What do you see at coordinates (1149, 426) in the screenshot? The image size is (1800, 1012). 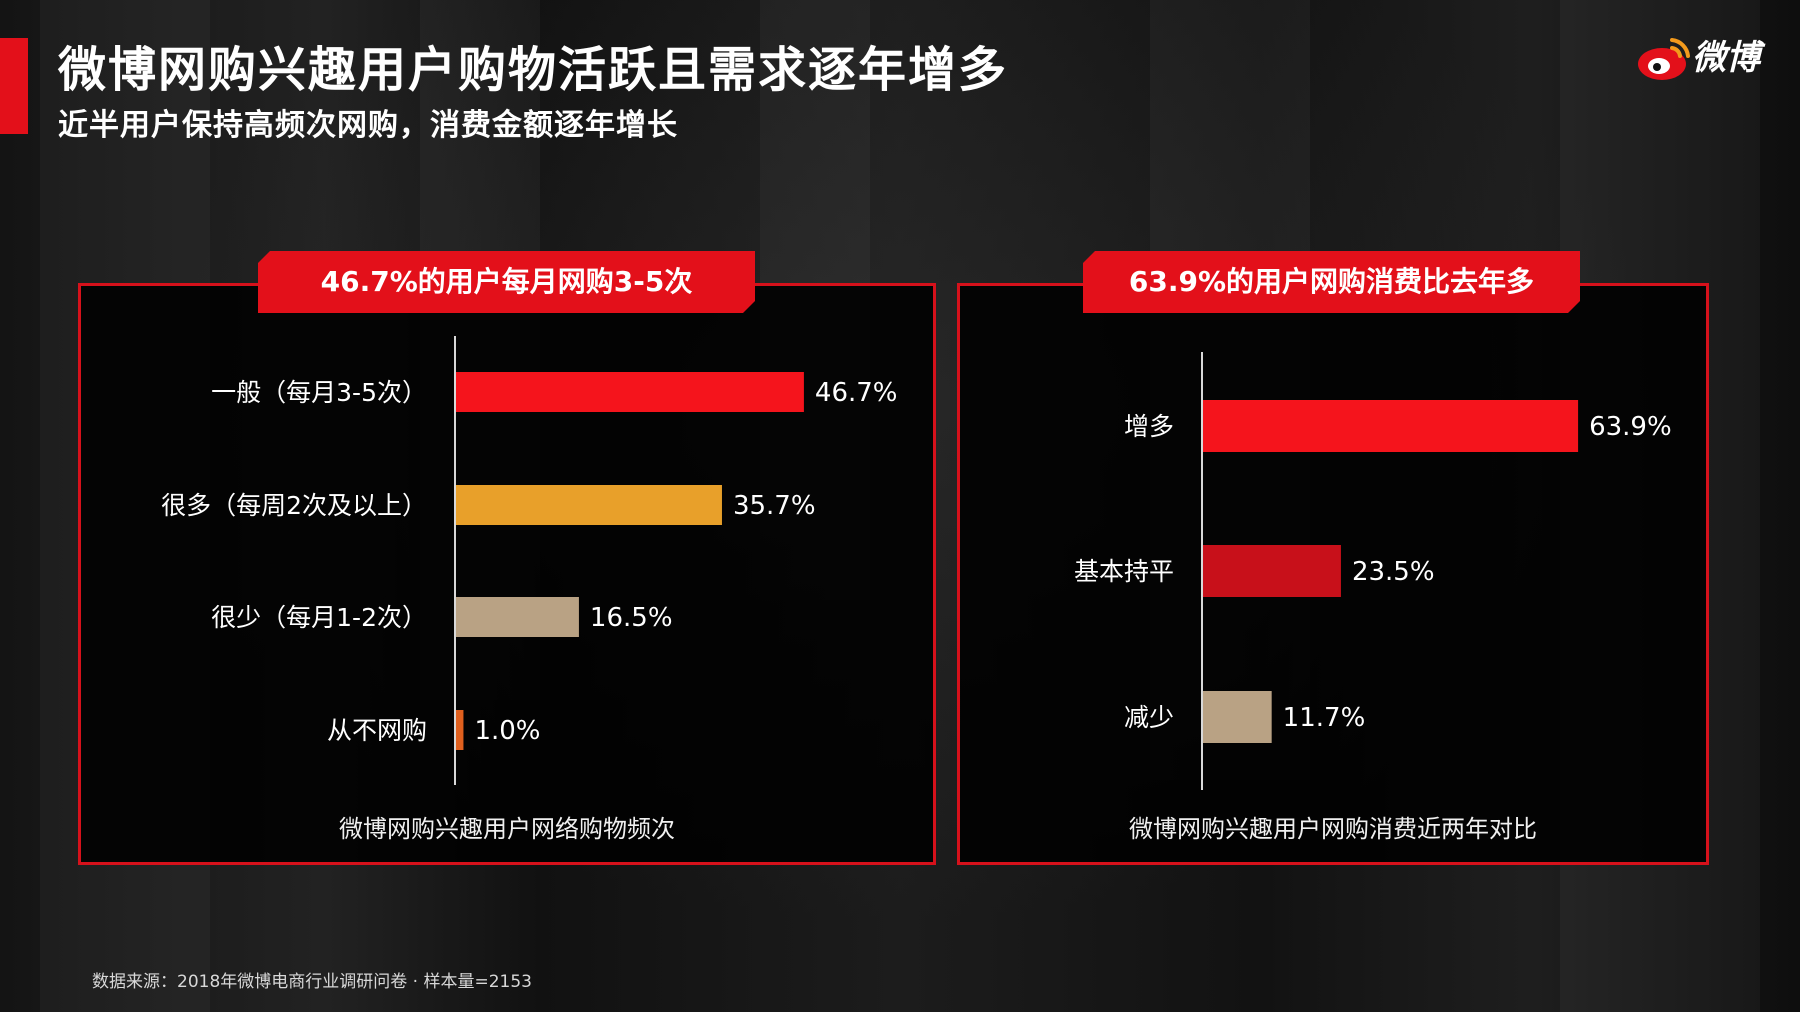 I see `category-label-spending-0: 增多` at bounding box center [1149, 426].